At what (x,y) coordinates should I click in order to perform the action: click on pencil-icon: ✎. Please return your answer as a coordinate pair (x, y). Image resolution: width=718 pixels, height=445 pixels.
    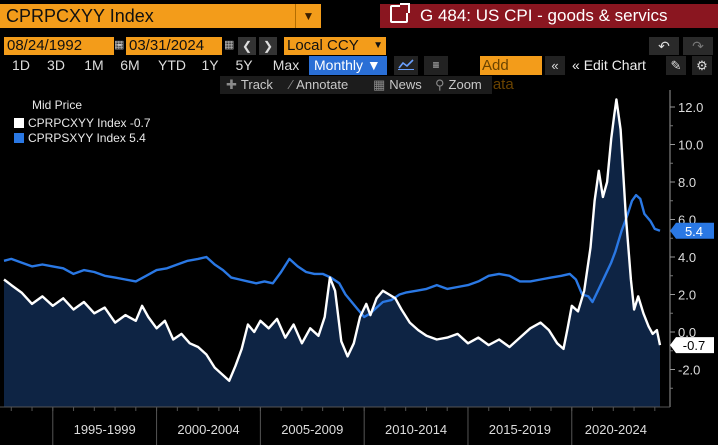
    Looking at the image, I should click on (676, 65).